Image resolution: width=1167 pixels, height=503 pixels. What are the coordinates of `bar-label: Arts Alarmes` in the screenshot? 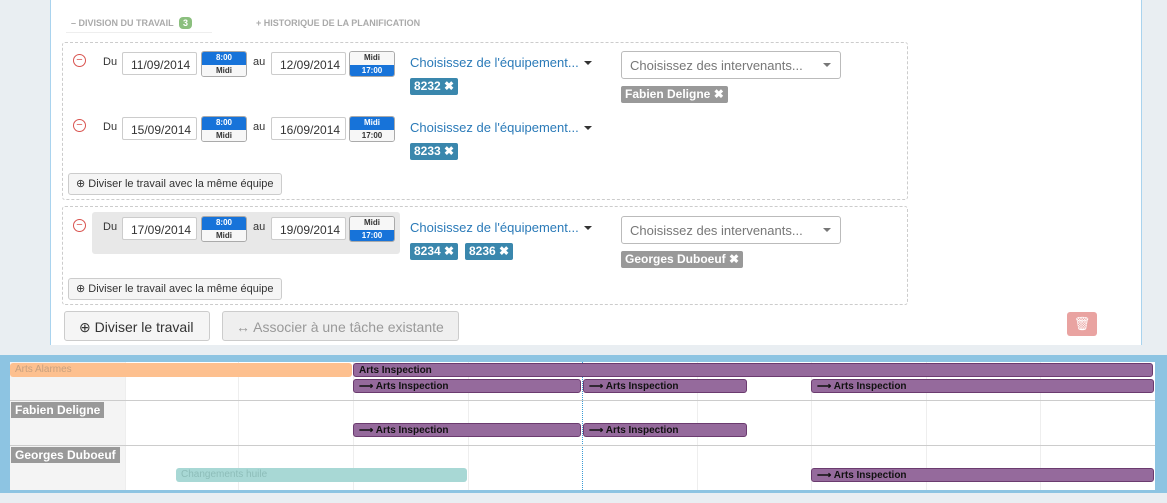 It's located at (43, 369).